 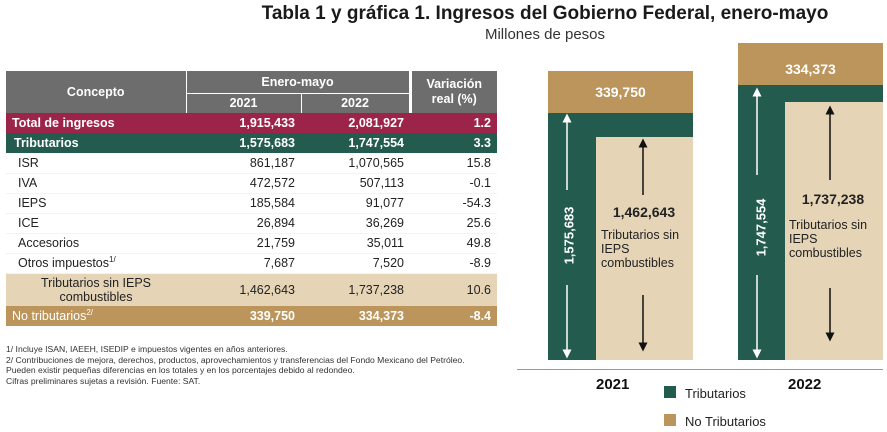 I want to click on row-variation: 3.3, so click(x=453, y=143).